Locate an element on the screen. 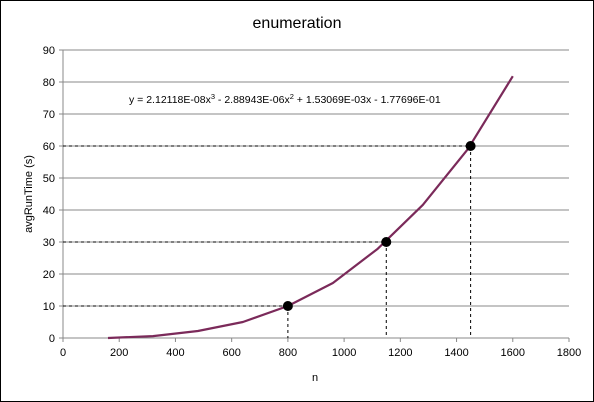  y-tick-label: 80 is located at coordinates (49, 83).